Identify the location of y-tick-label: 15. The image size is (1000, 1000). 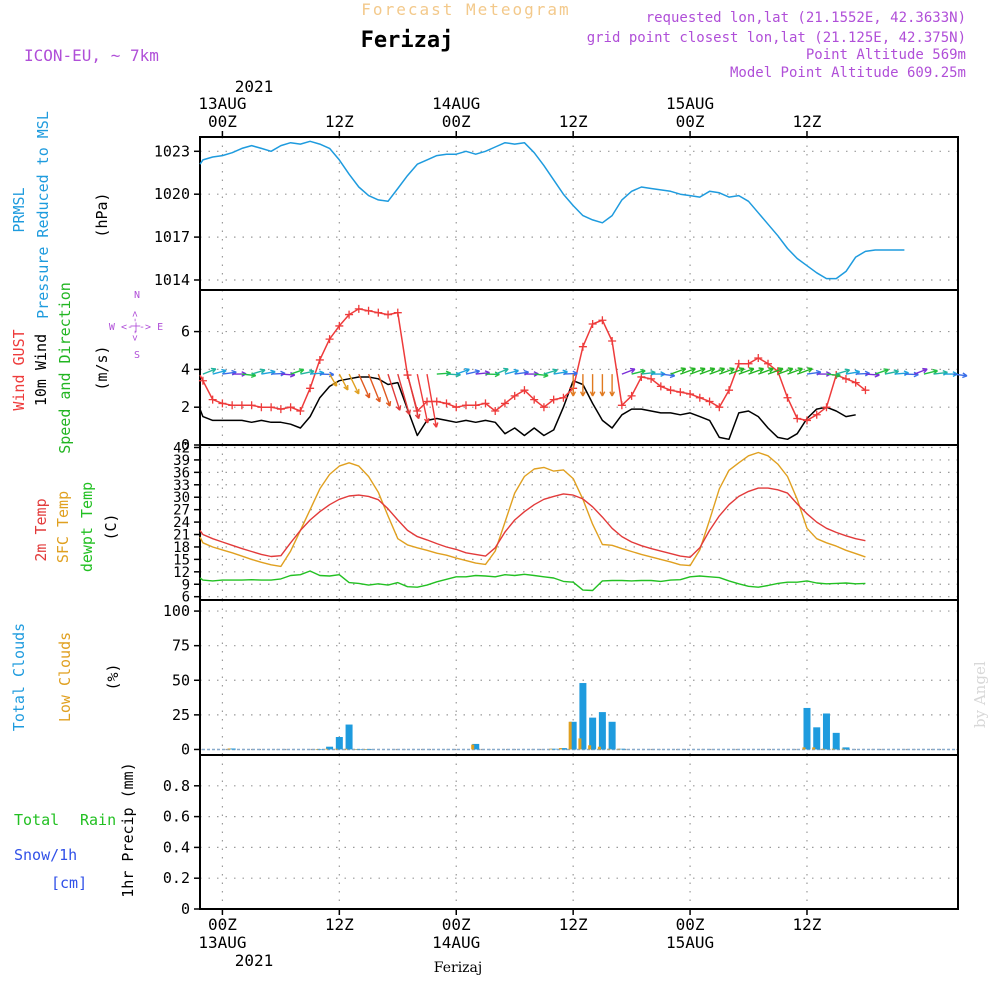
(181, 560).